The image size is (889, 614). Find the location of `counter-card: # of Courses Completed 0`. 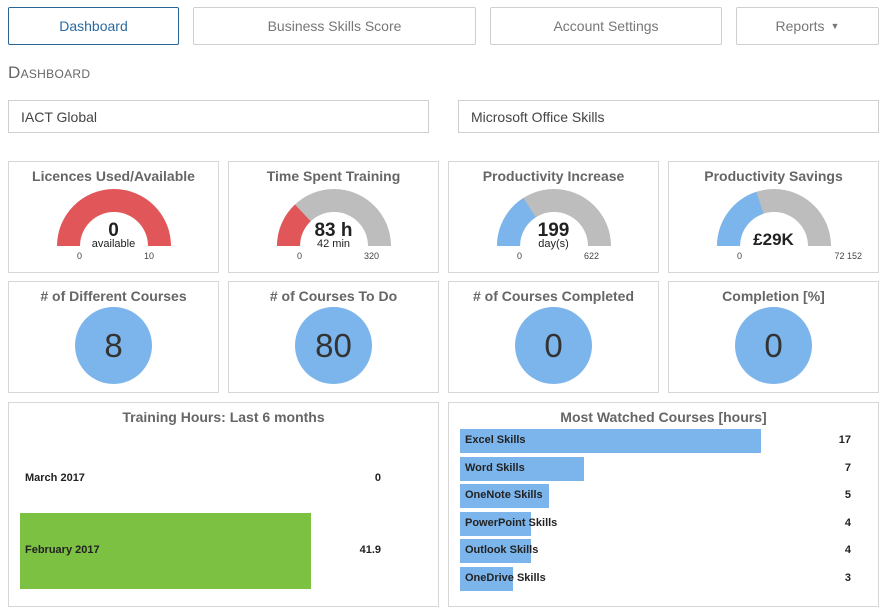

counter-card: # of Courses Completed 0 is located at coordinates (553, 337).